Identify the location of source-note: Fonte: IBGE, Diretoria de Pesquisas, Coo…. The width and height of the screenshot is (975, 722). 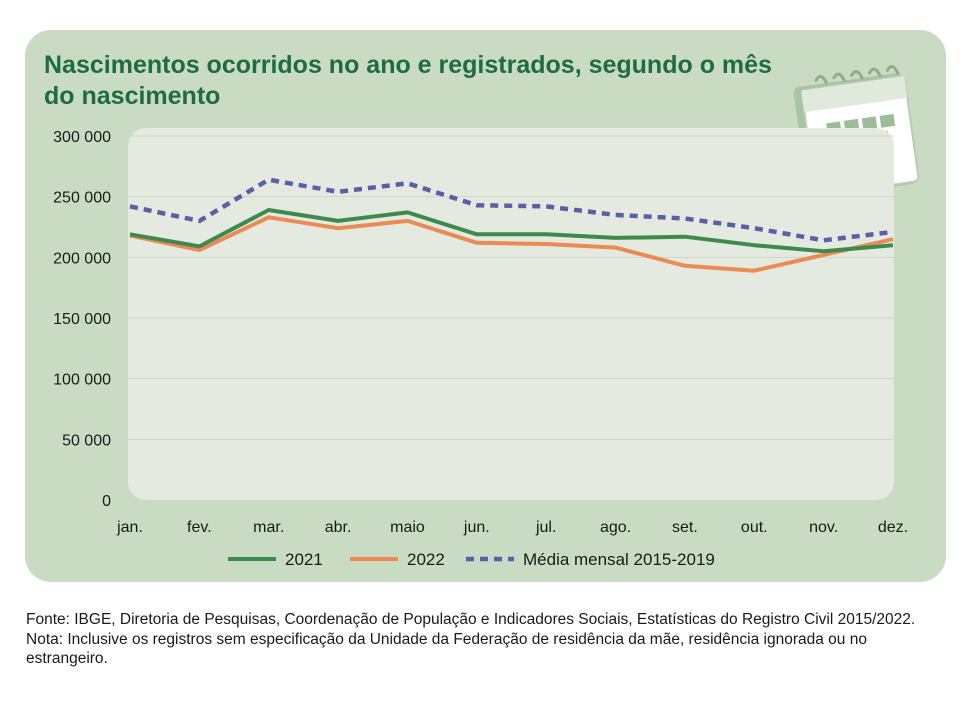
(471, 619).